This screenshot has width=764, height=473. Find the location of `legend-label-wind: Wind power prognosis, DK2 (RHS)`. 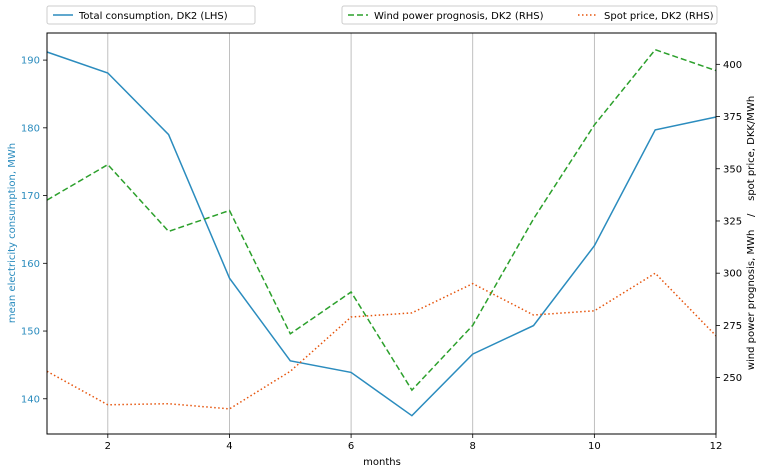

legend-label-wind: Wind power prognosis, DK2 (RHS) is located at coordinates (459, 16).